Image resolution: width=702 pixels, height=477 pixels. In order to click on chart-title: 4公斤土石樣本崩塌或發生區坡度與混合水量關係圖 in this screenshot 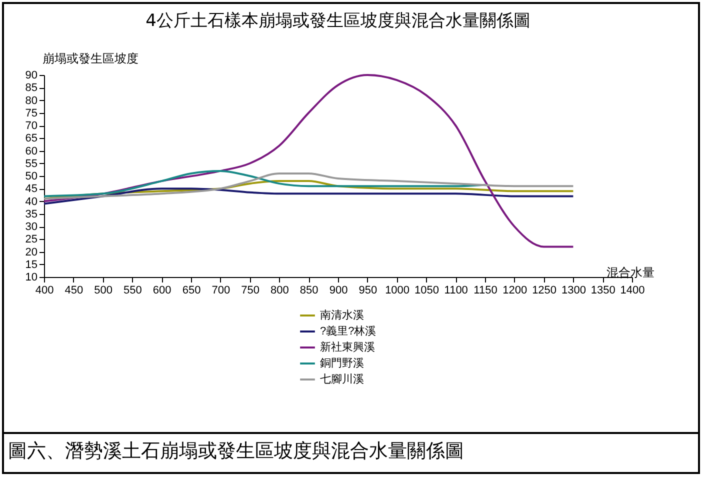, I will do `click(338, 21)`.